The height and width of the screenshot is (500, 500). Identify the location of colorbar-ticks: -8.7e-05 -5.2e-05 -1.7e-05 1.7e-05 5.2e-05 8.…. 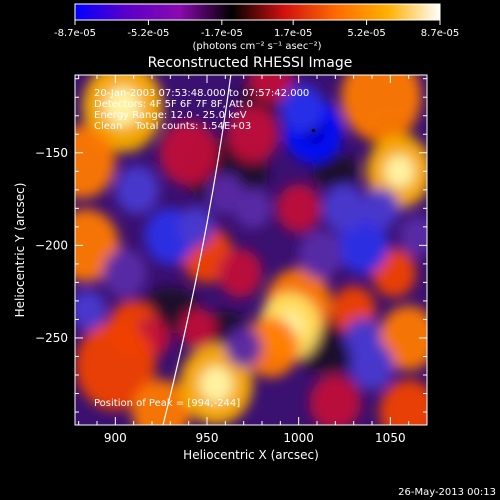
(256, 29).